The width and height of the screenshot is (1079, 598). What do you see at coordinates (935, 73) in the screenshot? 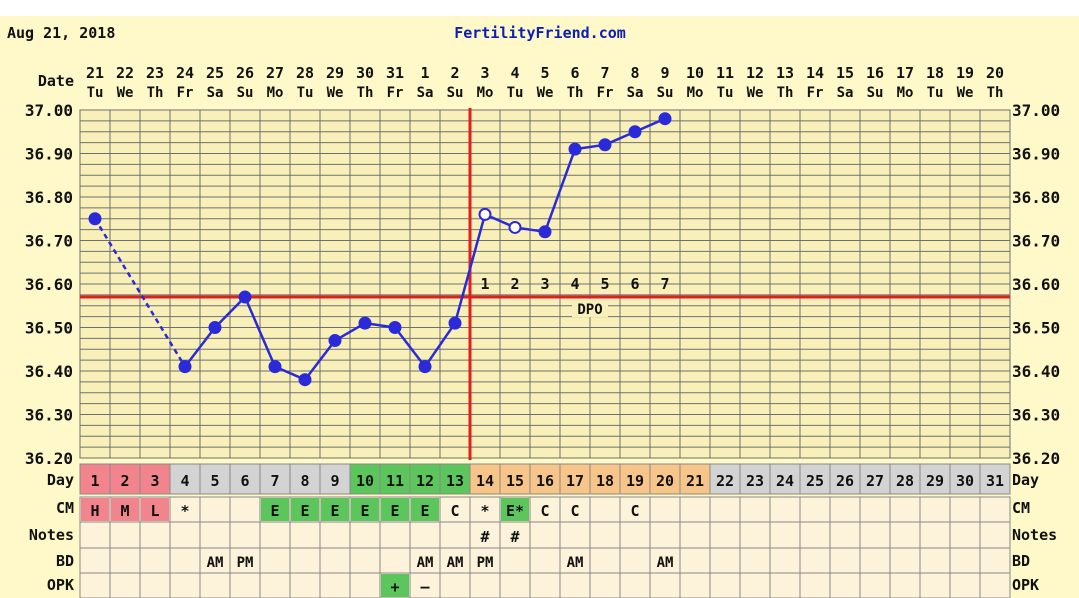
I see `date-label: 18` at bounding box center [935, 73].